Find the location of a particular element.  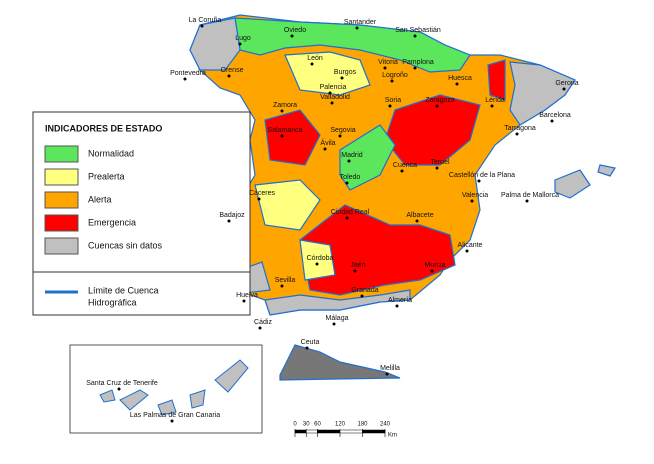

city-label: Ciudad Real is located at coordinates (350, 212).